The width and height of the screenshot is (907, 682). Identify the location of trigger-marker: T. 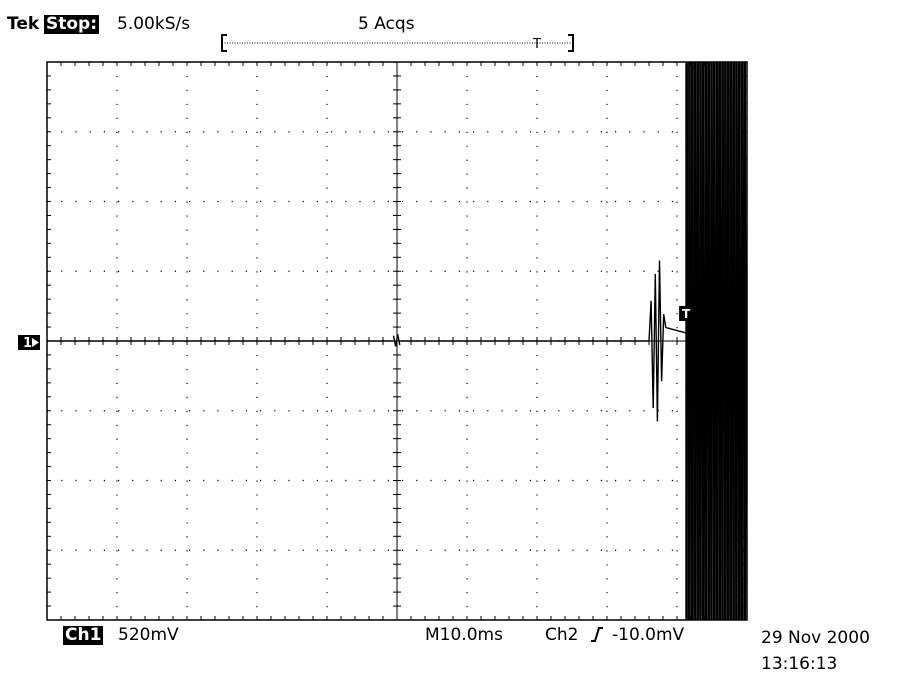
(686, 313).